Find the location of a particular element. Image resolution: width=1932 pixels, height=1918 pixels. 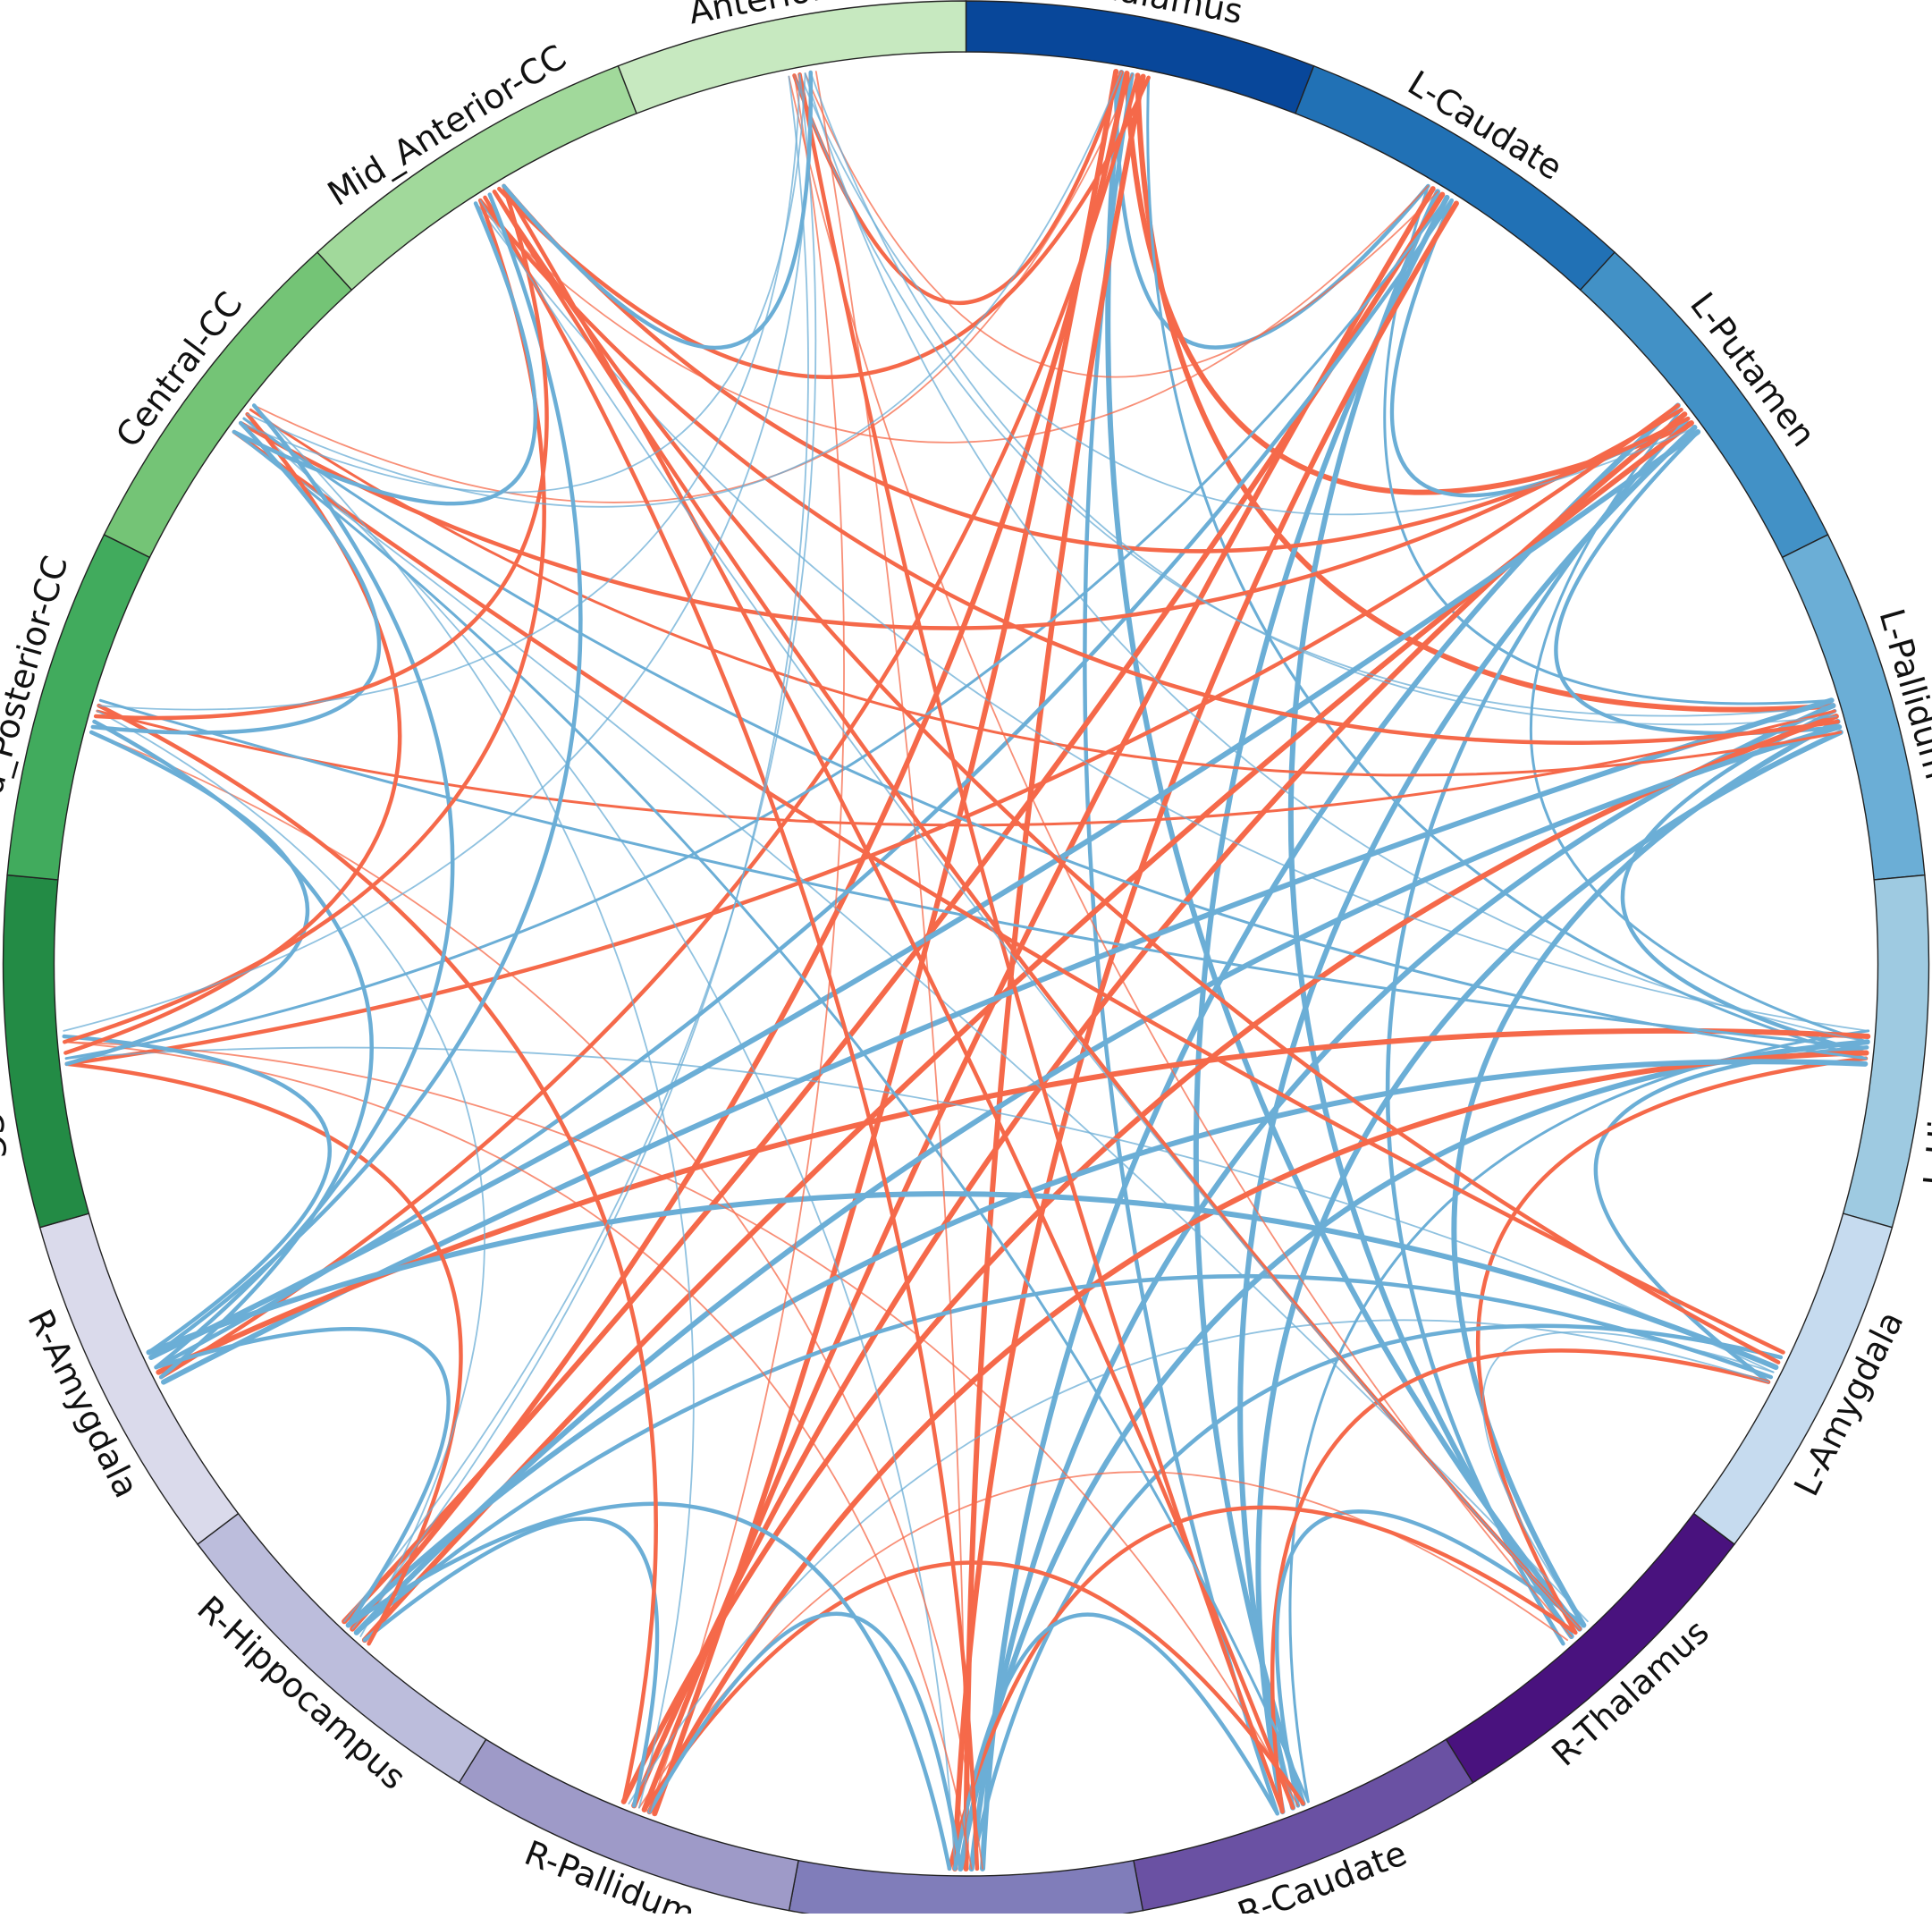

link-mac-acc is located at coordinates (657, 211).